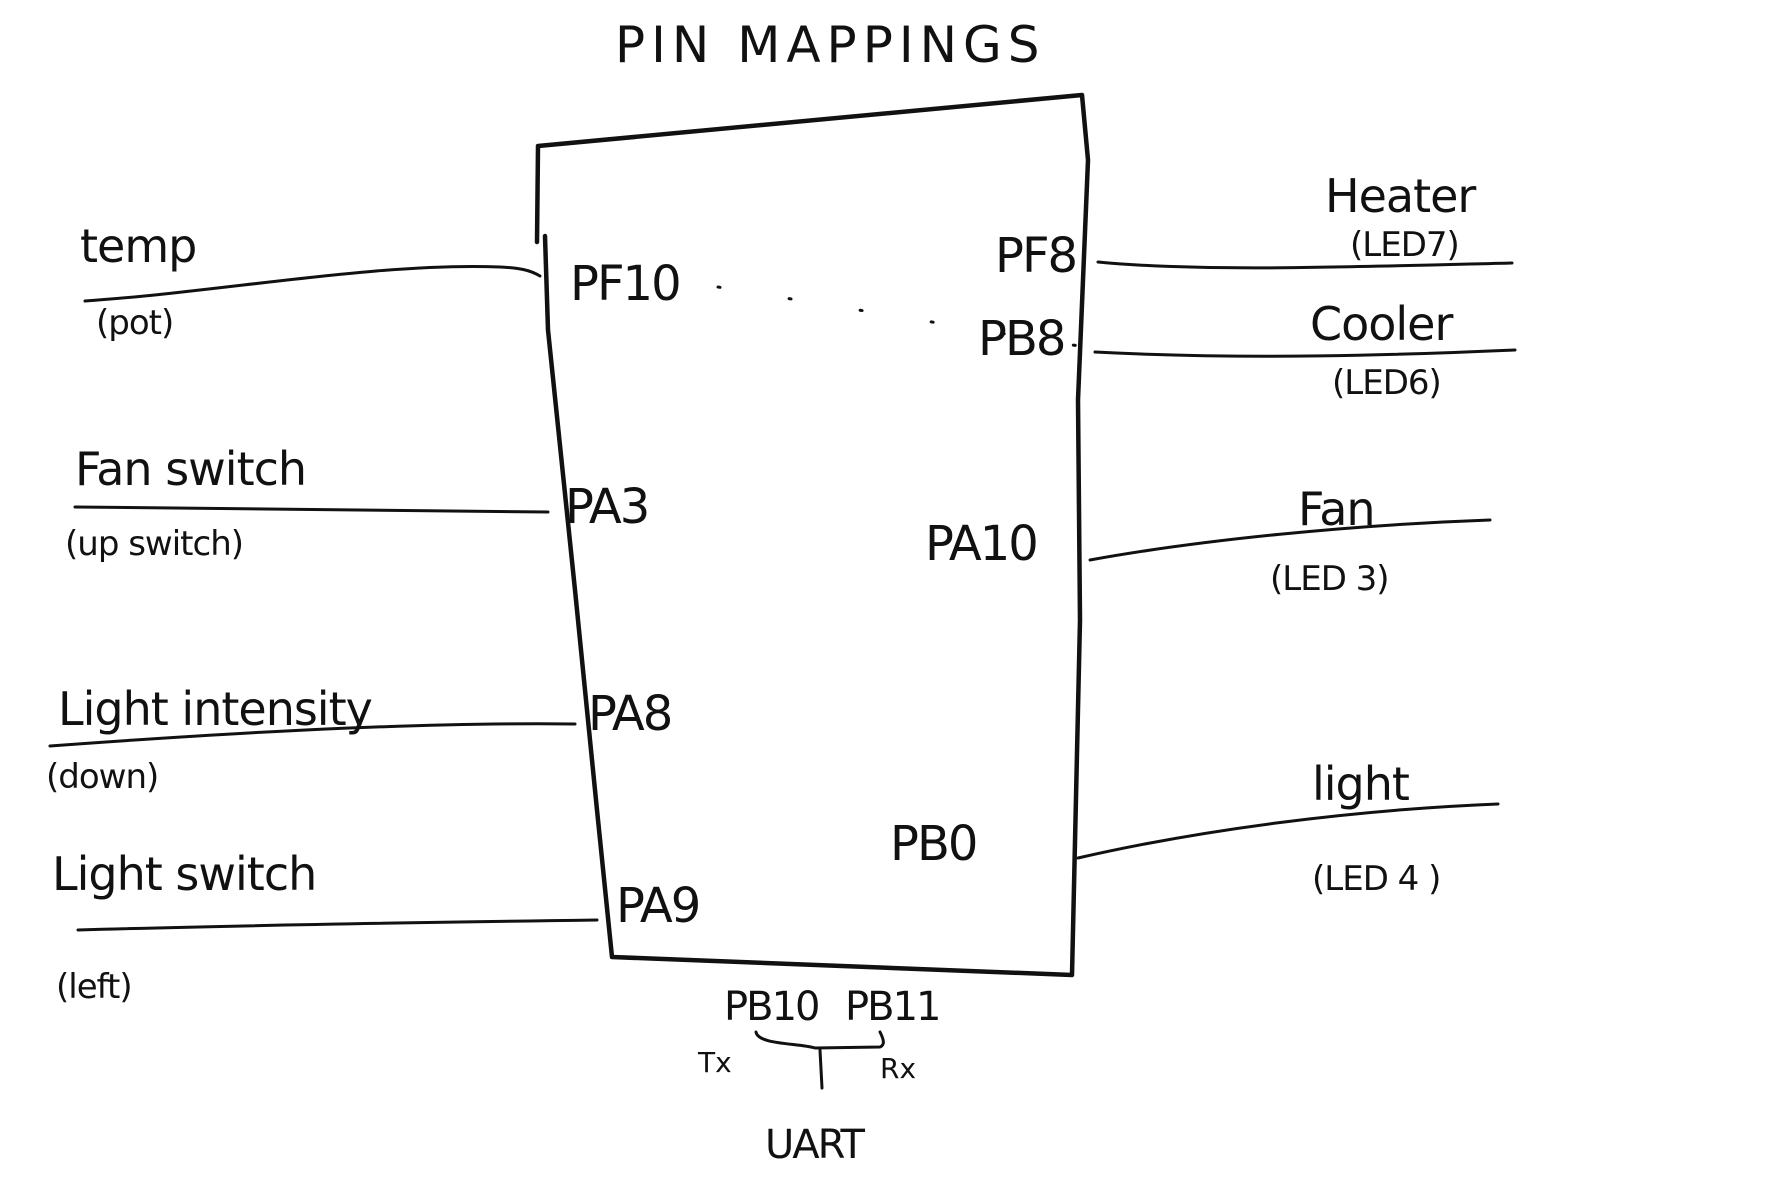 The width and height of the screenshot is (1780, 1184). What do you see at coordinates (1336, 509) in the screenshot?
I see `output-label-fan: Fan` at bounding box center [1336, 509].